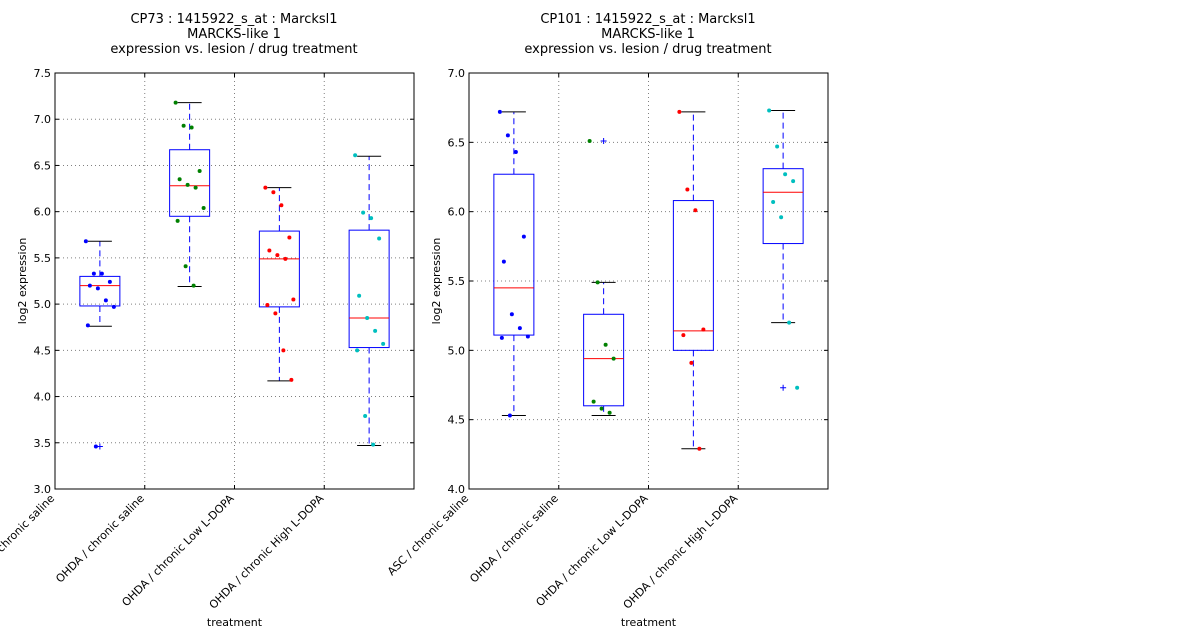 This screenshot has height=644, width=1200. Describe the element at coordinates (457, 281) in the screenshot. I see `y-tick-label: 5.5` at that location.